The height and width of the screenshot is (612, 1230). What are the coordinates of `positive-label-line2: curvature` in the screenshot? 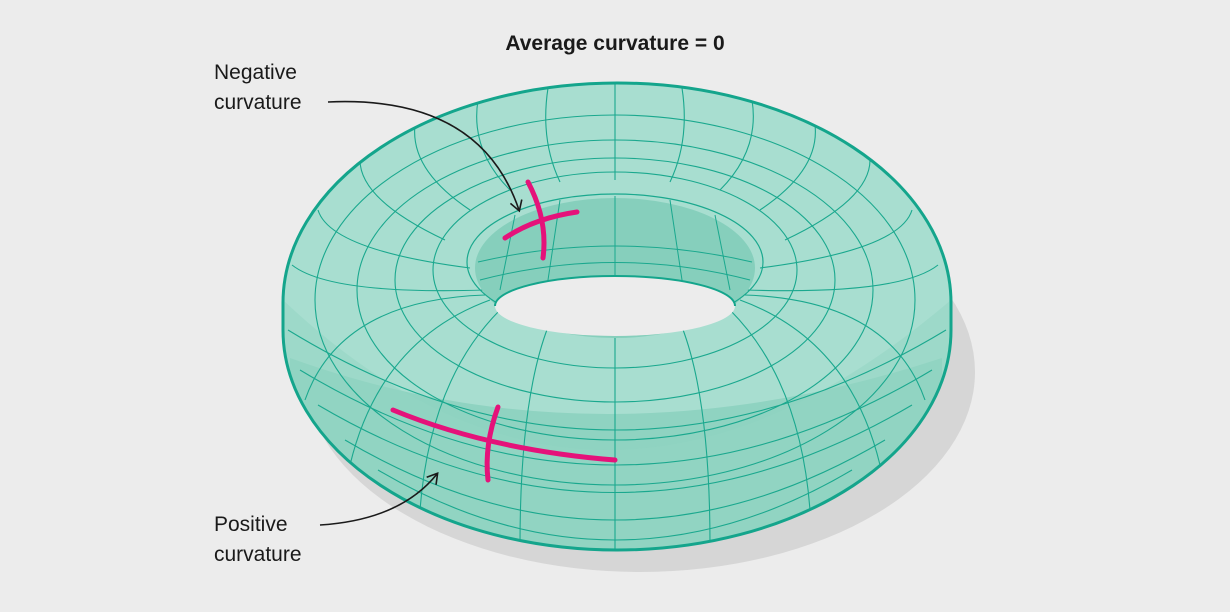 It's located at (258, 554).